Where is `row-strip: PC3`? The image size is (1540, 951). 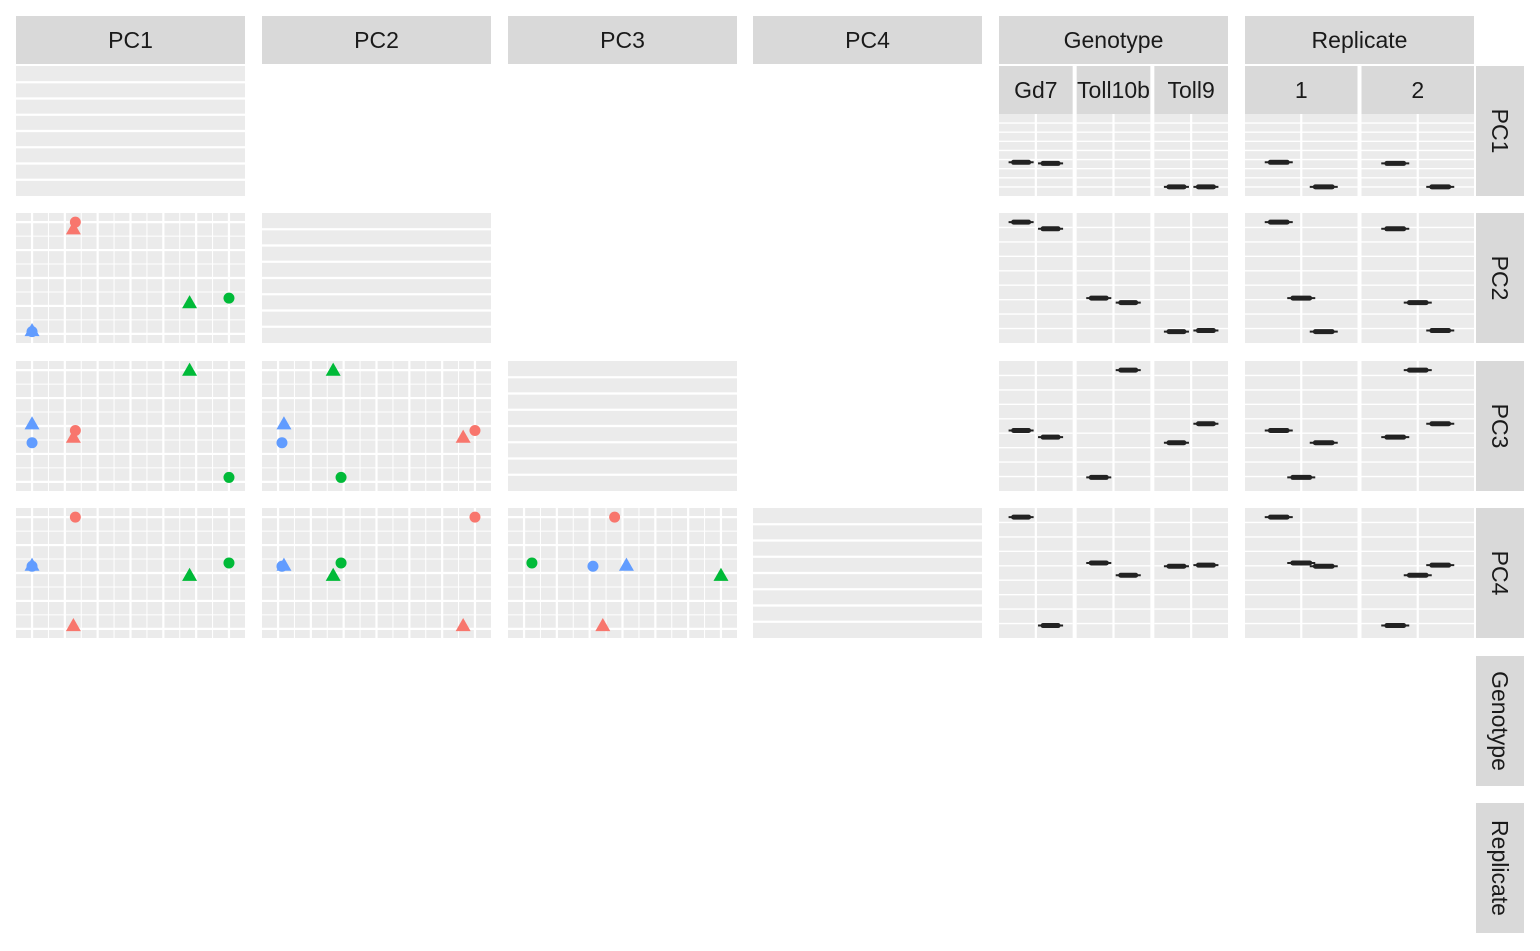
row-strip: PC3 is located at coordinates (1500, 426).